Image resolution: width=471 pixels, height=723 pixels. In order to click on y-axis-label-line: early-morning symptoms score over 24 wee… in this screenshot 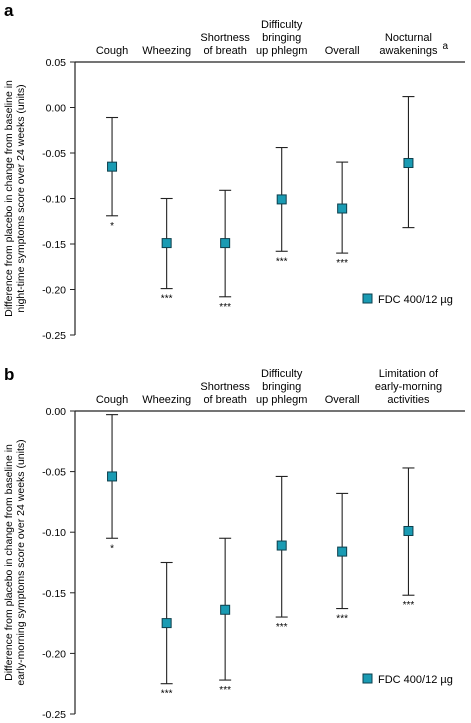, I will do `click(21, 562)`.